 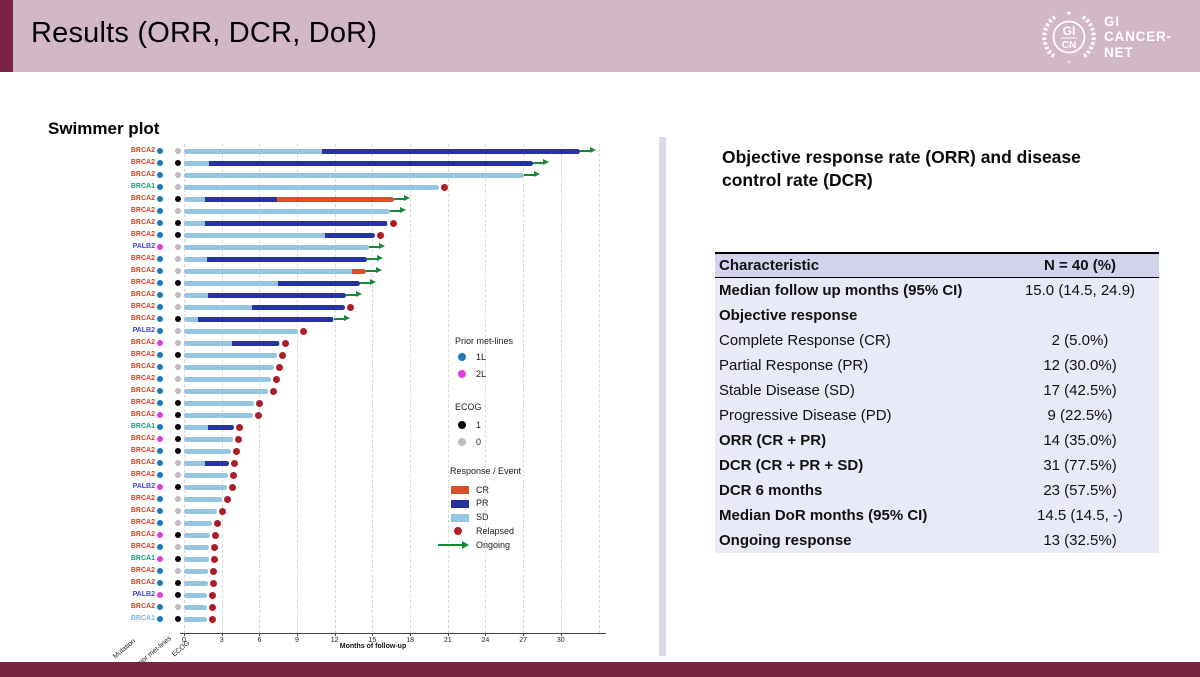 I want to click on table-header-row: Characteristic N = 40 (%), so click(x=937, y=265).